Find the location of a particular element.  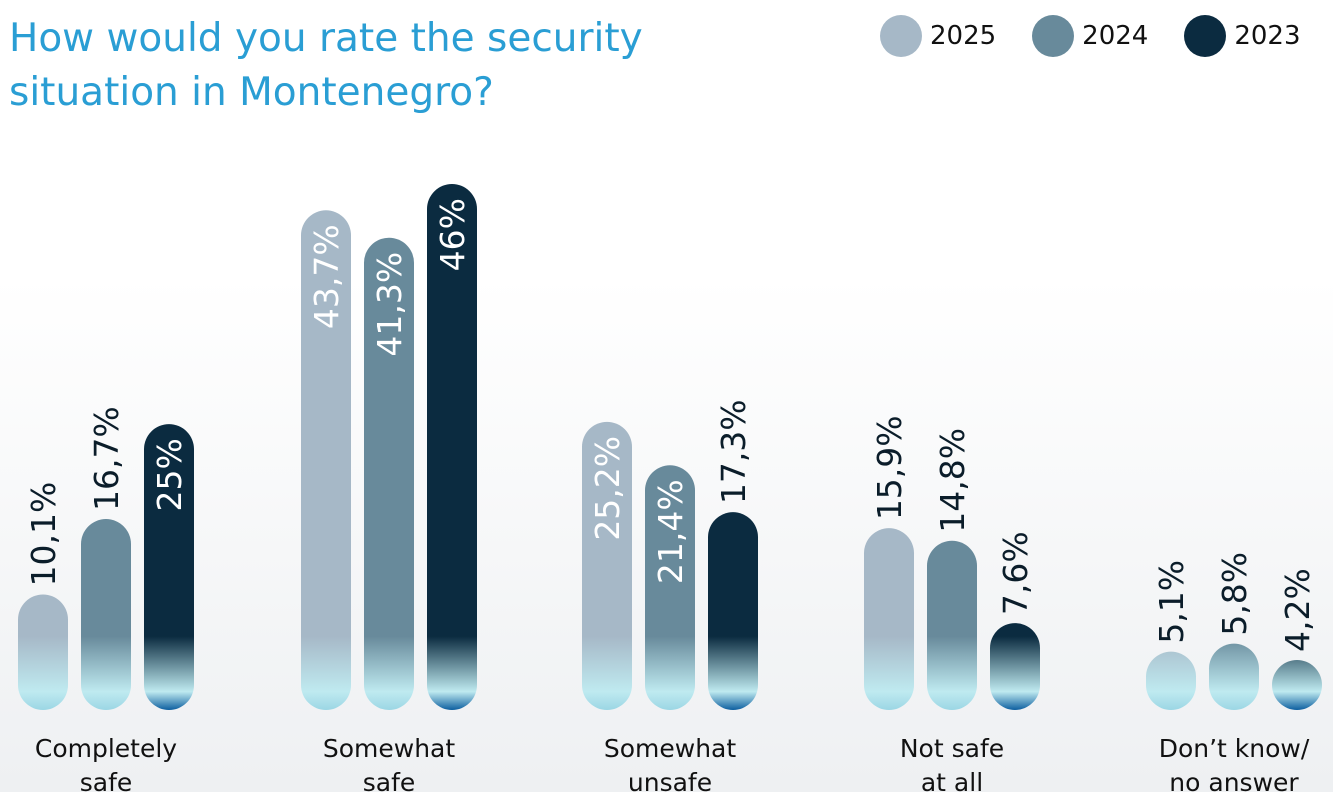

category-label-3-line-1: Not safe is located at coordinates (952, 748).